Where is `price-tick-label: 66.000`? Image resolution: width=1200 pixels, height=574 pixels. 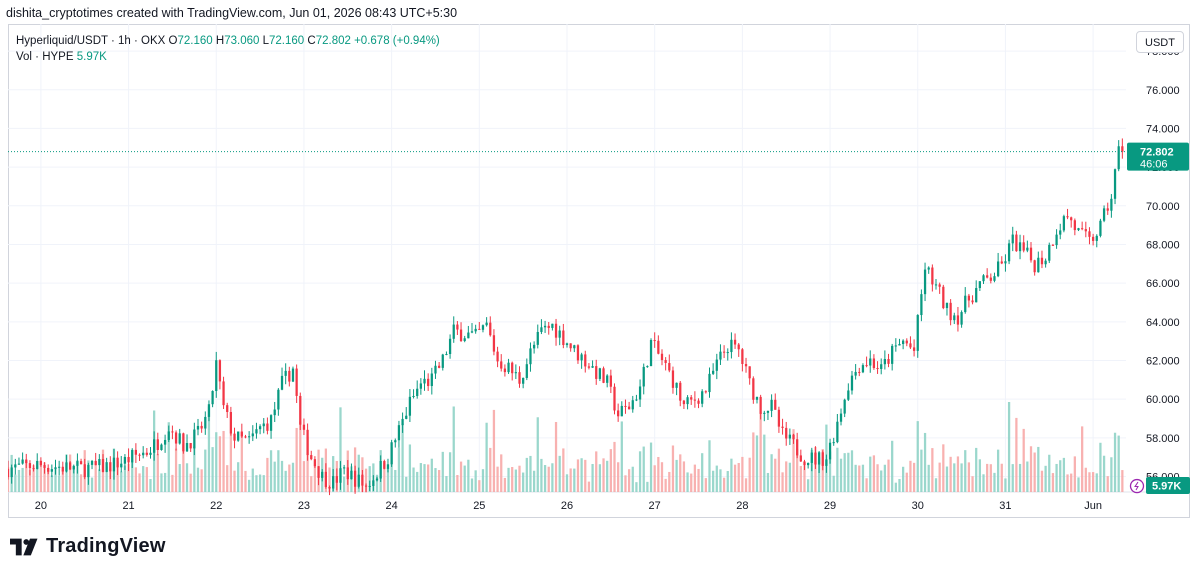 price-tick-label: 66.000 is located at coordinates (1163, 284).